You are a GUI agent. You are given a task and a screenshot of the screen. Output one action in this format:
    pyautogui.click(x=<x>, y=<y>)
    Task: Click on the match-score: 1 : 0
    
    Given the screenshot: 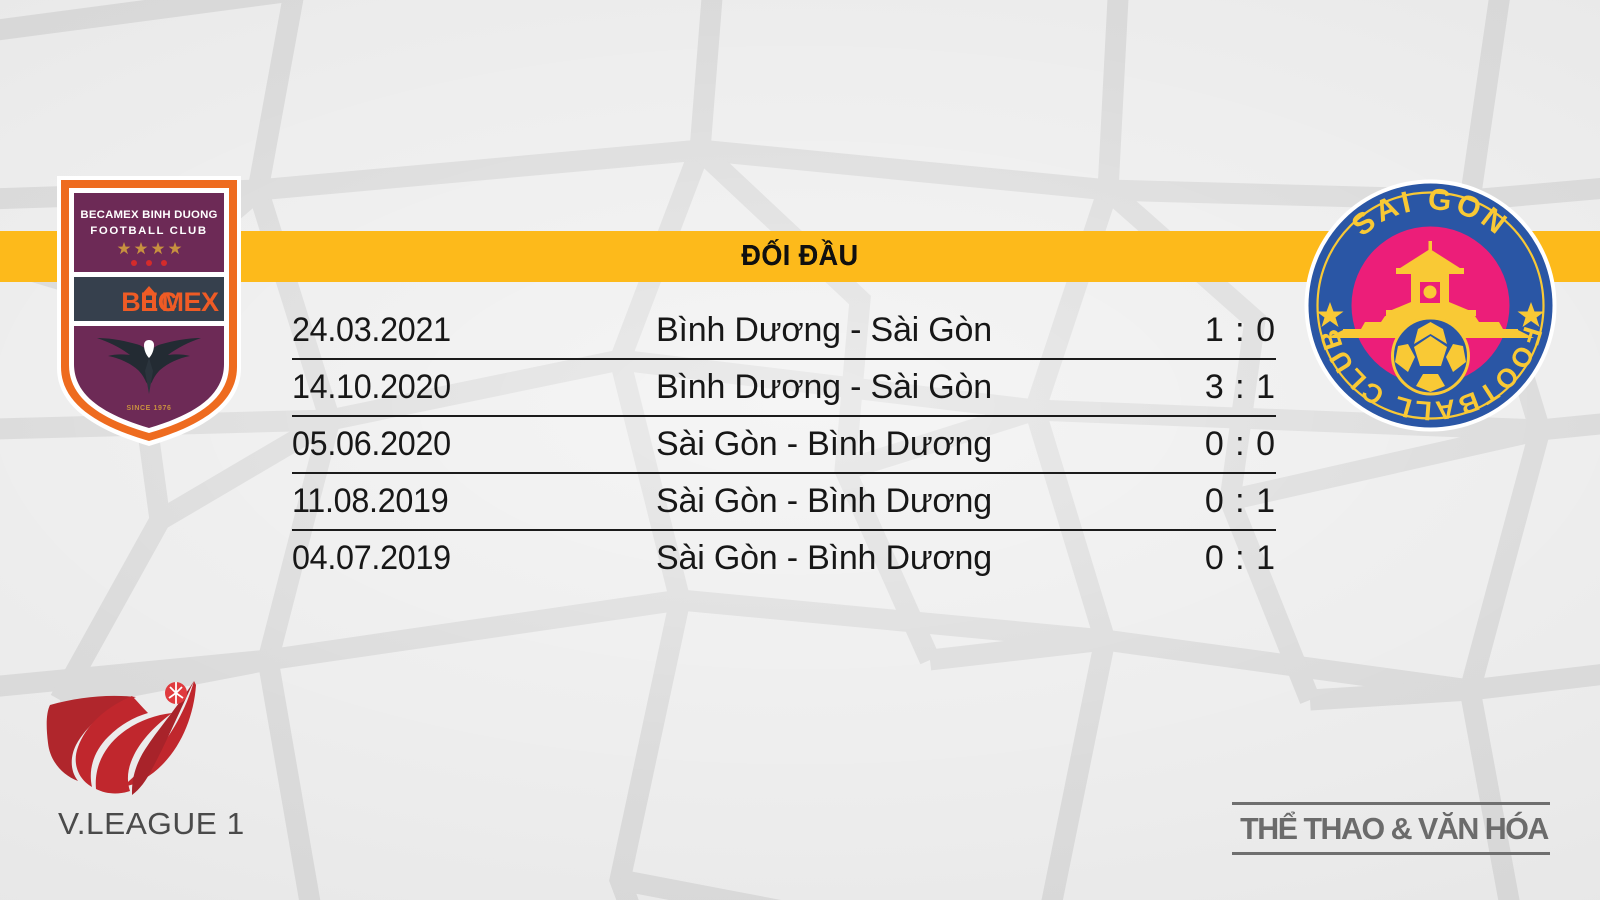 What is the action you would take?
    pyautogui.click(x=1240, y=330)
    